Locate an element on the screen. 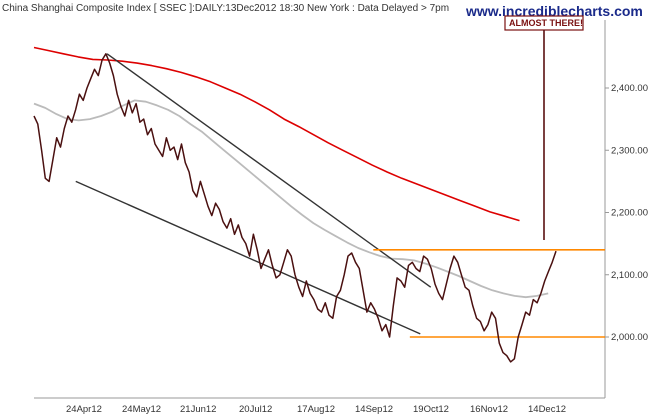  annotation: ALMOST THERE! is located at coordinates (544, 127).